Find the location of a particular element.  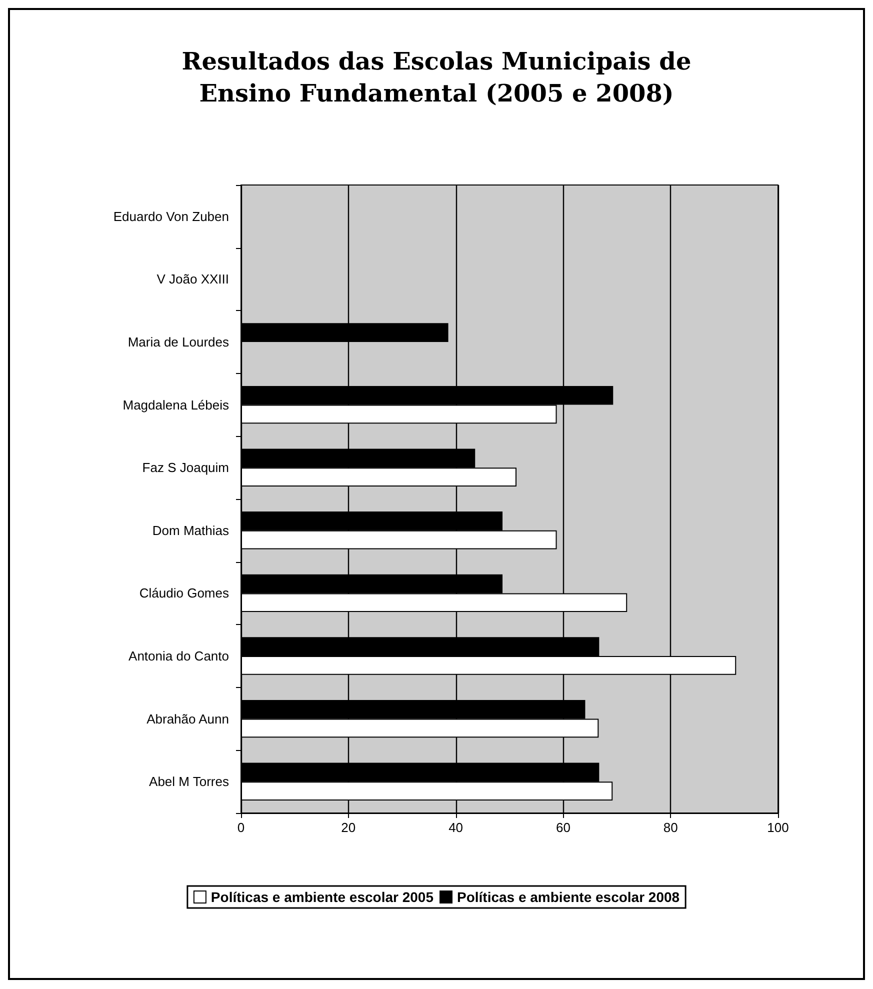

legend-label: Políticas e ambiente escolar 2008 is located at coordinates (568, 897).